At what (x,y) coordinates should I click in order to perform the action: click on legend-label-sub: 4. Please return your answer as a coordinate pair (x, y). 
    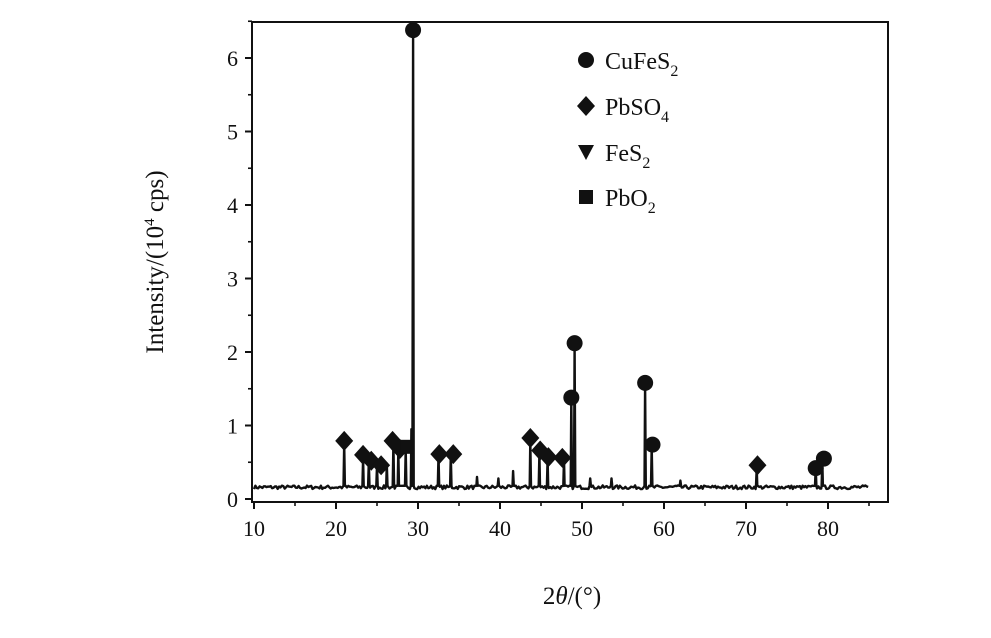
    Looking at the image, I should click on (665, 117).